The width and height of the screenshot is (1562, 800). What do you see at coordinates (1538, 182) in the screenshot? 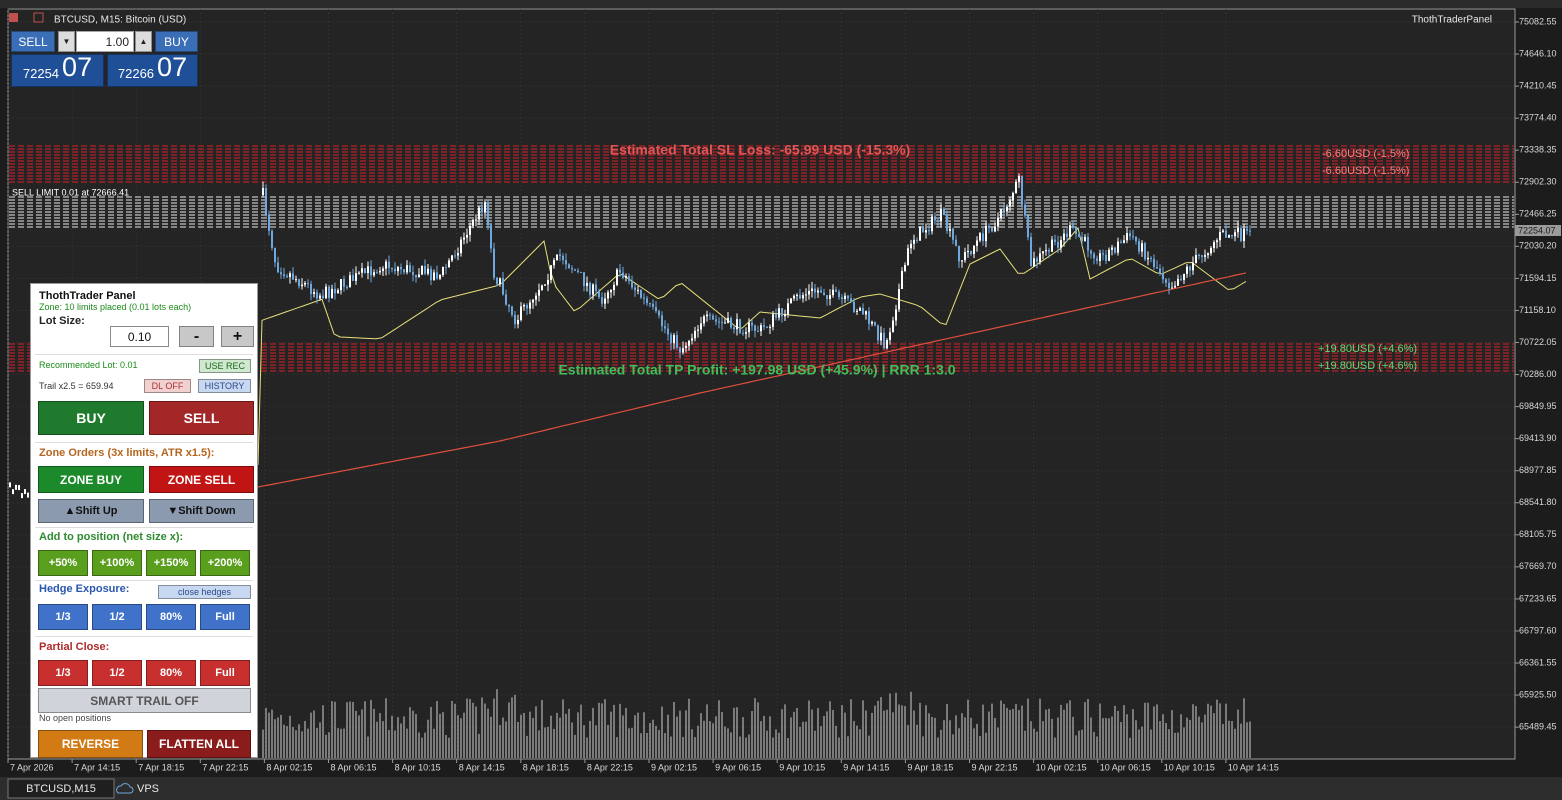
I see `price-label: 72902.30` at bounding box center [1538, 182].